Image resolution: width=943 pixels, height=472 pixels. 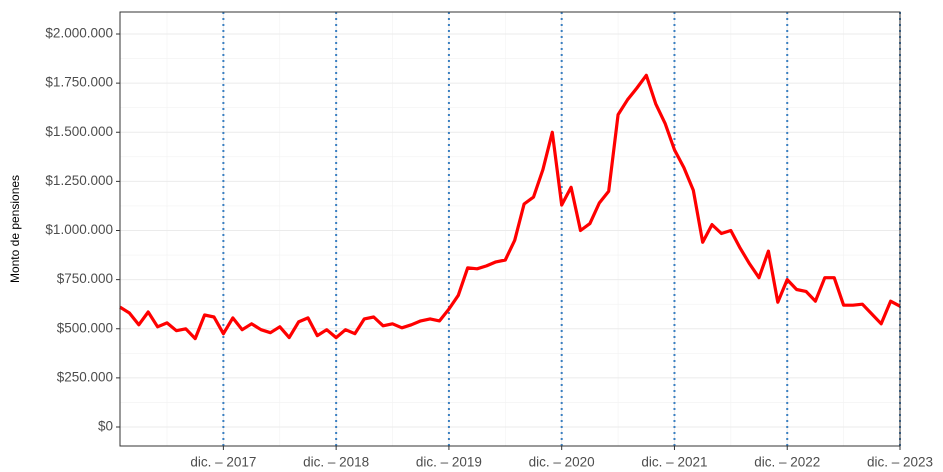 I want to click on x-tick-label: dic. – 2021, so click(x=674, y=462).